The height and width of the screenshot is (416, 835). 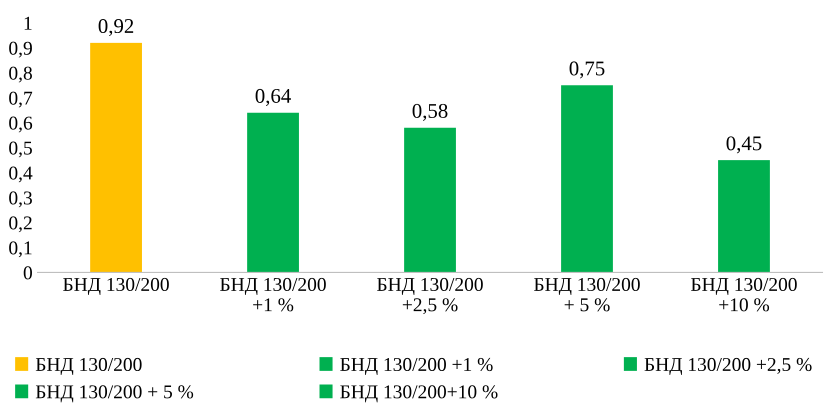 I want to click on x-tick-label: БНД 130/200 +1 %, so click(x=273, y=295).